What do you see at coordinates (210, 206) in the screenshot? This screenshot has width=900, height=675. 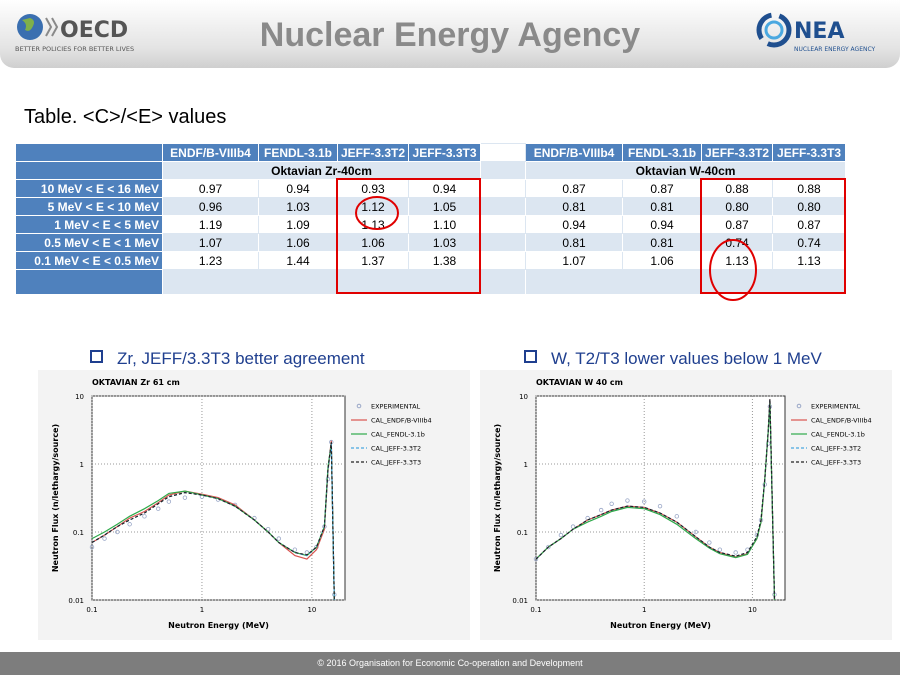 I see `table-cell: 0.96` at bounding box center [210, 206].